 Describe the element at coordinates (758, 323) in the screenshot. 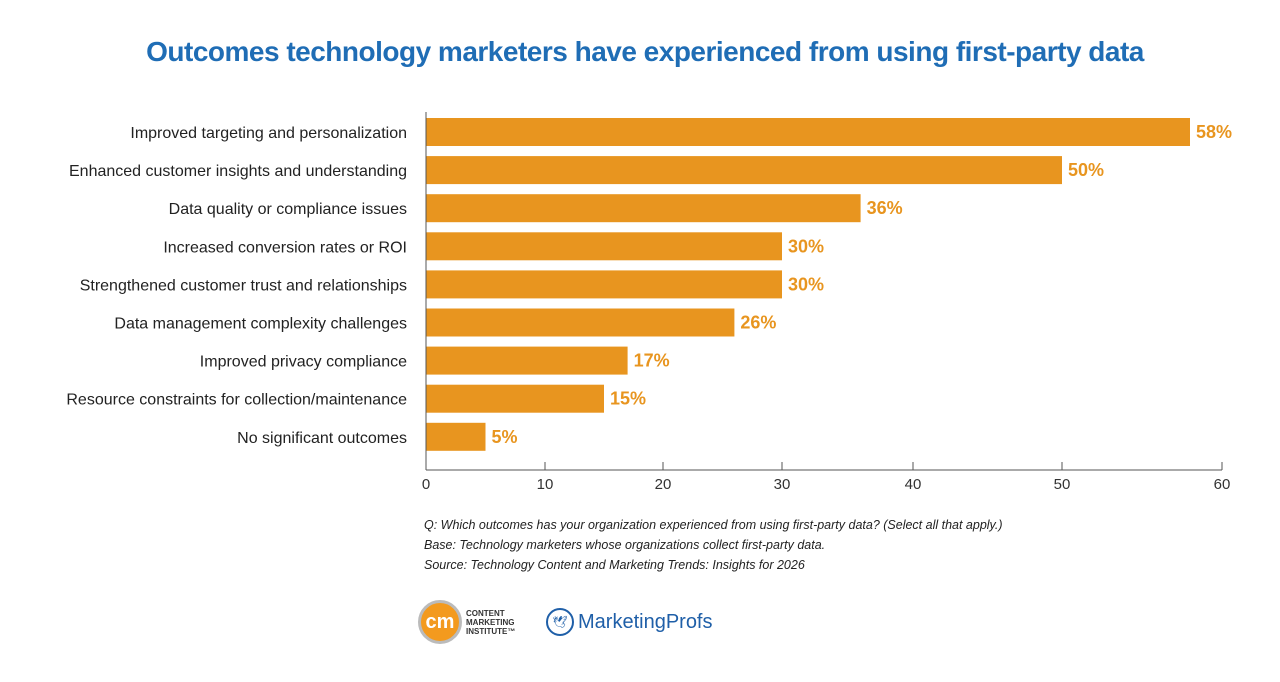

I see `data-label: 26%` at that location.